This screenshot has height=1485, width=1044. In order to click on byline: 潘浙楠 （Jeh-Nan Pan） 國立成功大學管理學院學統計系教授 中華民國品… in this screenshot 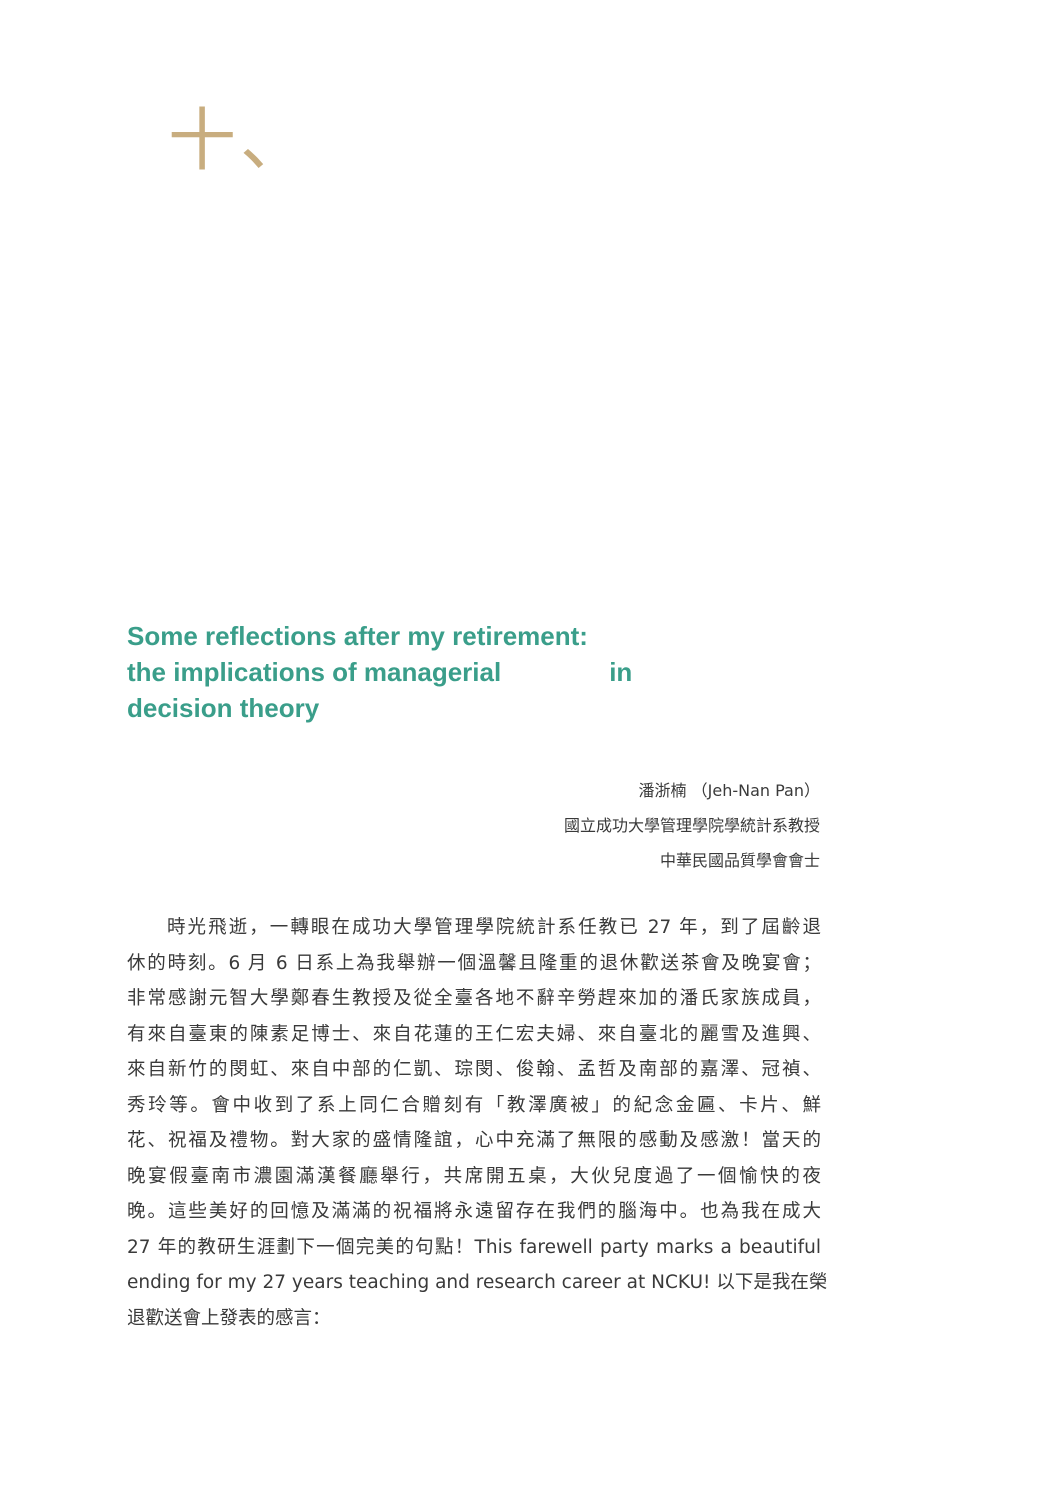, I will do `click(692, 825)`.